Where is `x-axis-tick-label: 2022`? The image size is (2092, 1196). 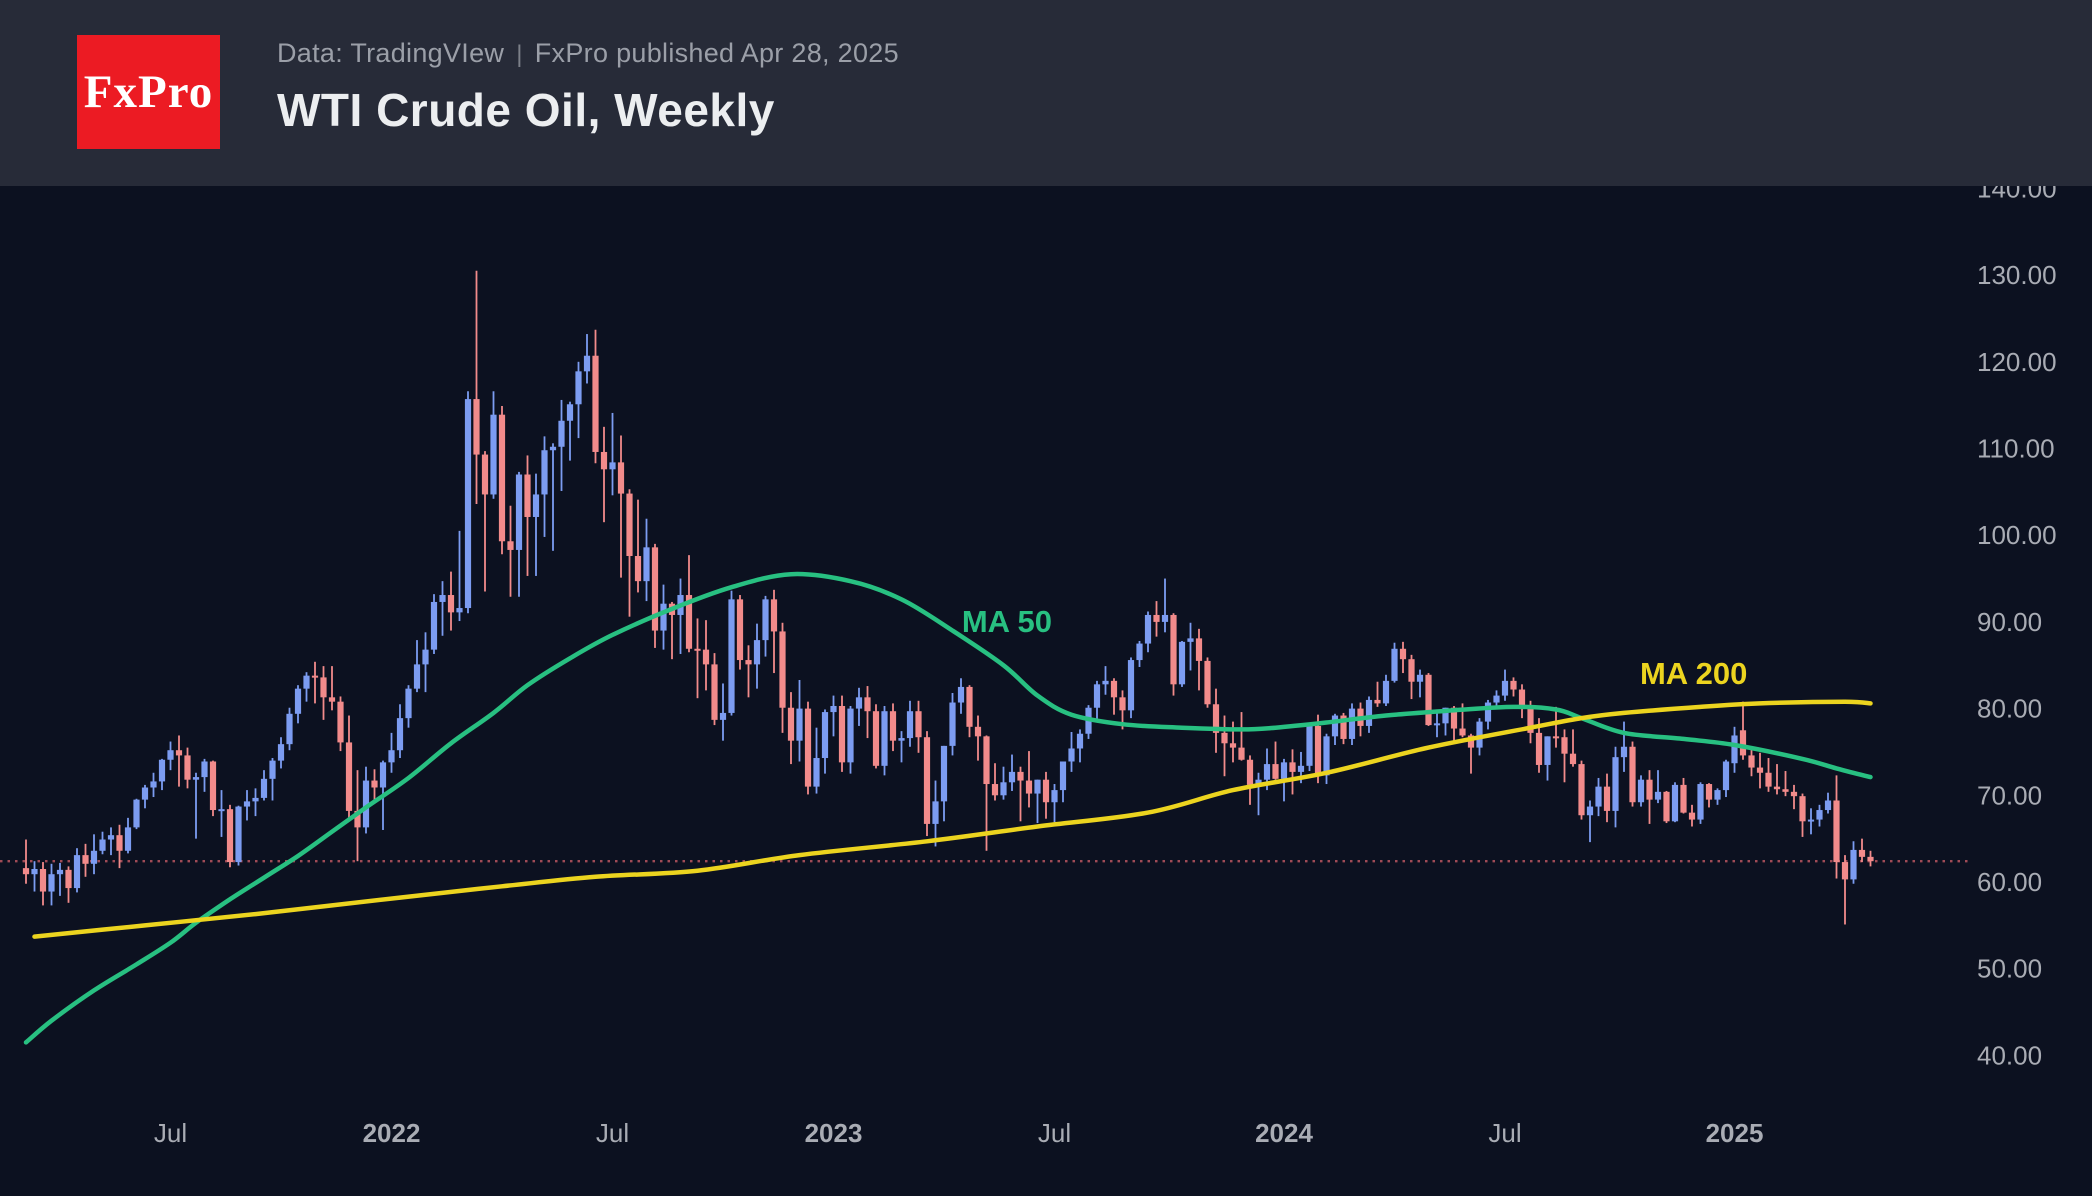 x-axis-tick-label: 2022 is located at coordinates (392, 1133).